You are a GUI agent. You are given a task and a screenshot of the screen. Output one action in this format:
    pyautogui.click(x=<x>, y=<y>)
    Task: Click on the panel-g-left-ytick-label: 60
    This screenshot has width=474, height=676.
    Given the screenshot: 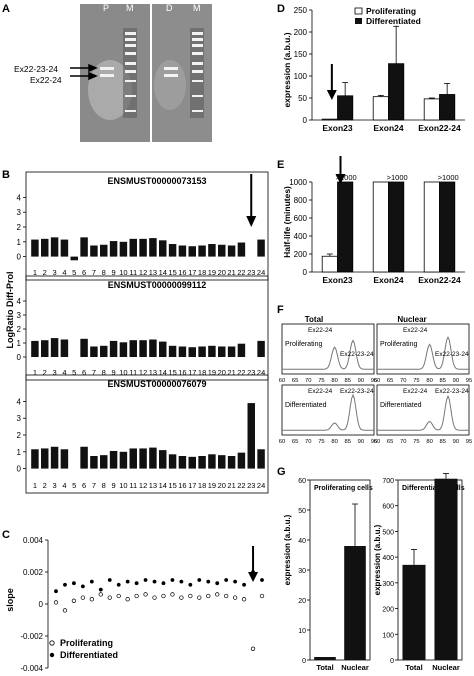 What is the action you would take?
    pyautogui.click(x=302, y=481)
    